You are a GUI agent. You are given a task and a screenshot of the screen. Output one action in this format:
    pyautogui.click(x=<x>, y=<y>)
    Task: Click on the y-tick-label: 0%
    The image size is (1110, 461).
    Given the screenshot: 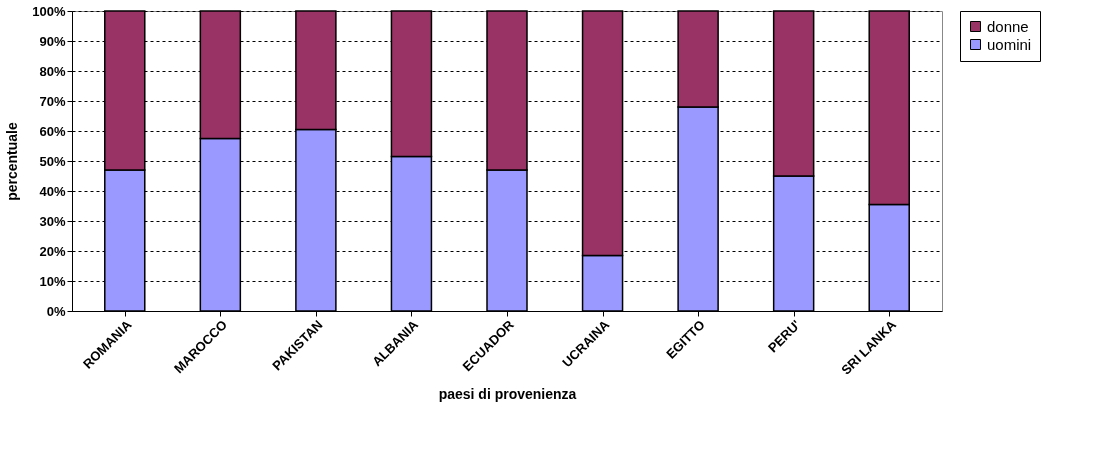 What is the action you would take?
    pyautogui.click(x=56, y=311)
    